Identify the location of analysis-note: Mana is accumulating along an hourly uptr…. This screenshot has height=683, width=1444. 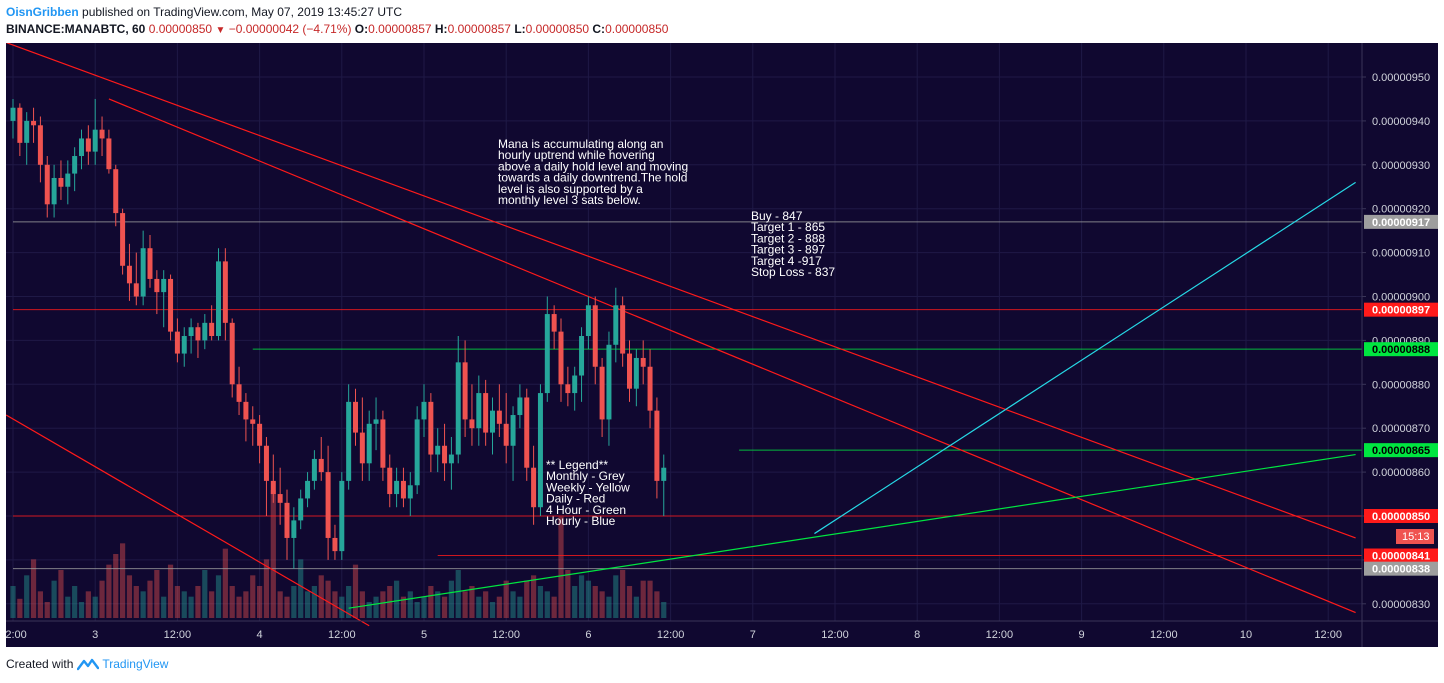
(593, 172).